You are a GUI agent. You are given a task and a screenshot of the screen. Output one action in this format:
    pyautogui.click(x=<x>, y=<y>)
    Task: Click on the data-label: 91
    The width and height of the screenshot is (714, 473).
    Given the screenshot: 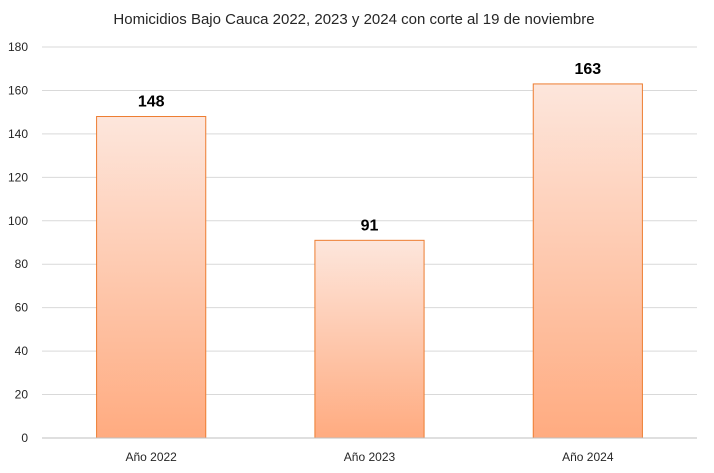 What is the action you would take?
    pyautogui.click(x=370, y=225)
    